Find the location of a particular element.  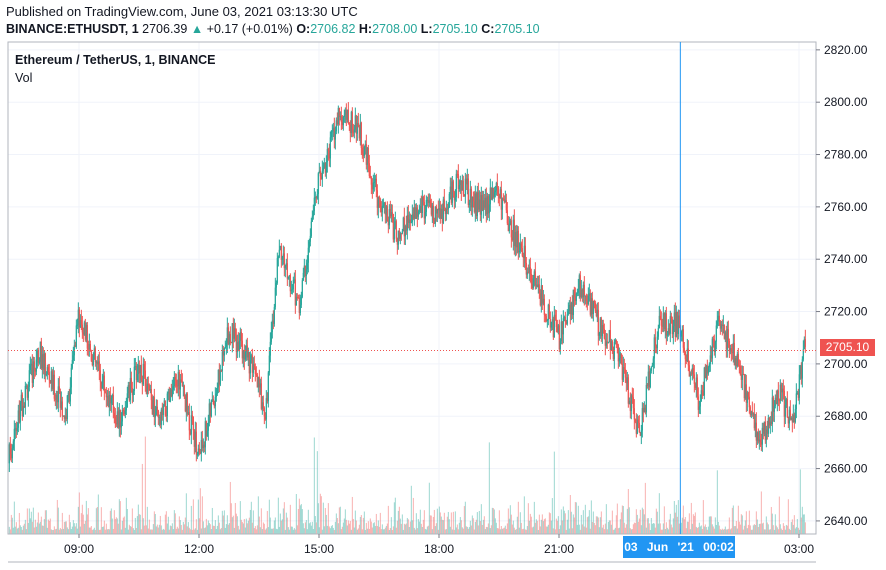

y-tick-label: 2720.00 is located at coordinates (846, 312).